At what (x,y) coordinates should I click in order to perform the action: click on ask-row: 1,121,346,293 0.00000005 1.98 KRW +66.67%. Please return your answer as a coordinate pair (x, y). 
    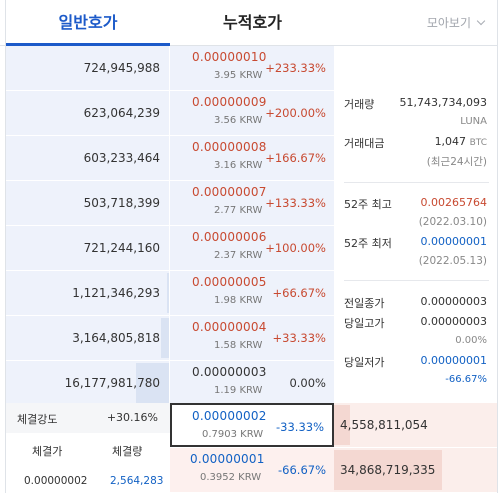
    Looking at the image, I should click on (170, 293).